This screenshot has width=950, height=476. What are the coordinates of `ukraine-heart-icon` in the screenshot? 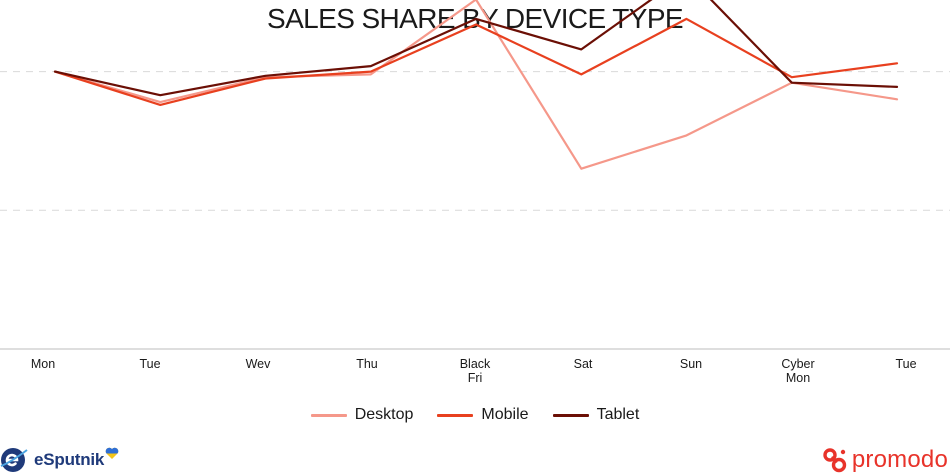 It's located at (112, 453).